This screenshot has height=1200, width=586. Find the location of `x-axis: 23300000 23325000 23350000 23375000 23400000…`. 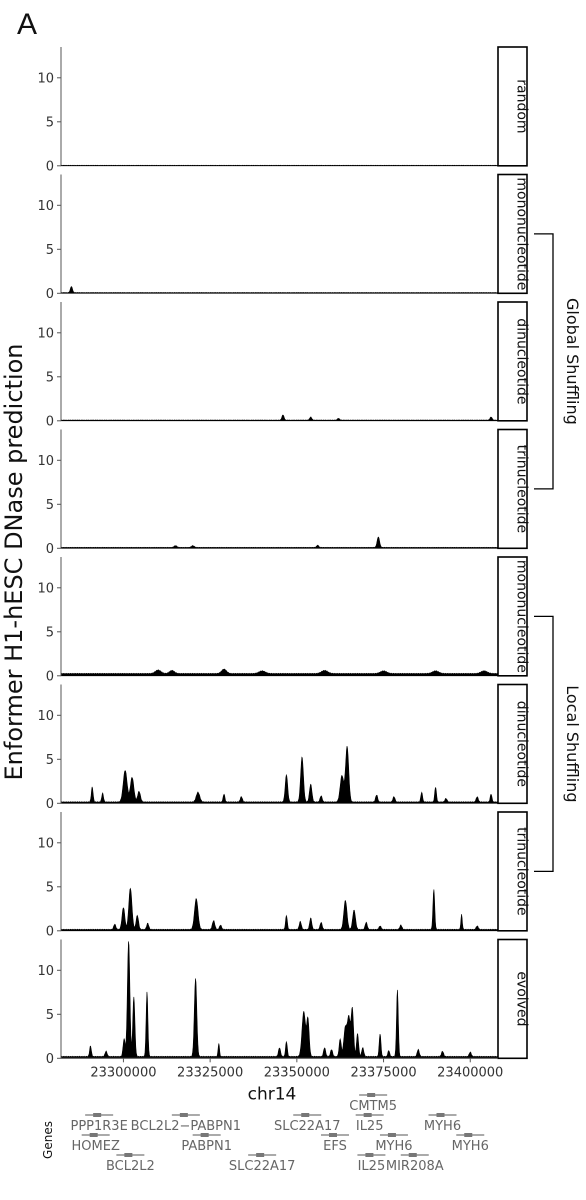

x-axis: 23300000 23325000 23350000 23375000 23400000… is located at coordinates (282, 1080).